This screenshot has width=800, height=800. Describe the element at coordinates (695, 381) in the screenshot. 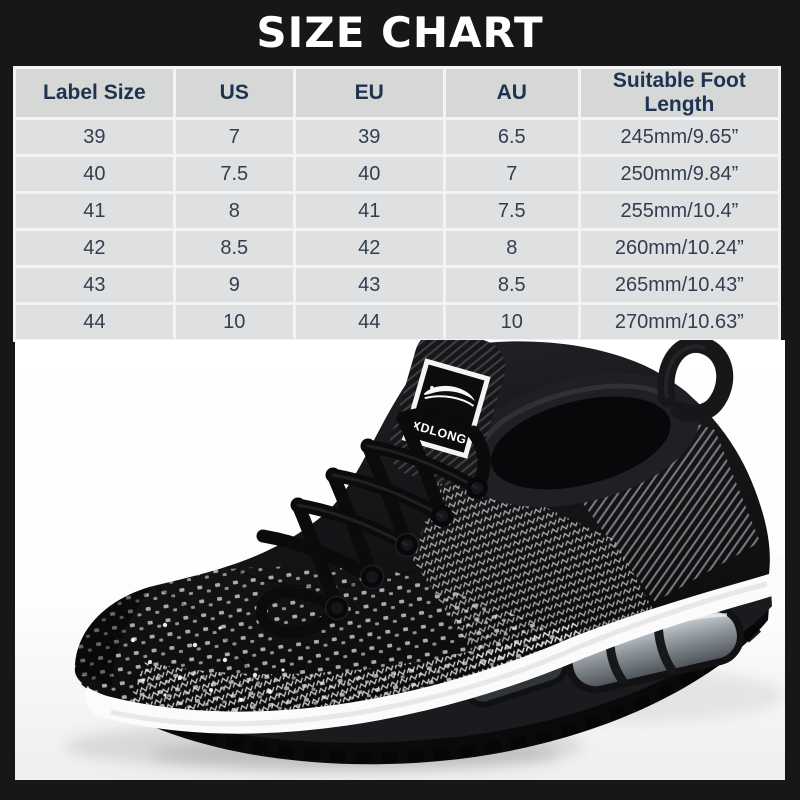

I see `heel-pull-tab` at that location.